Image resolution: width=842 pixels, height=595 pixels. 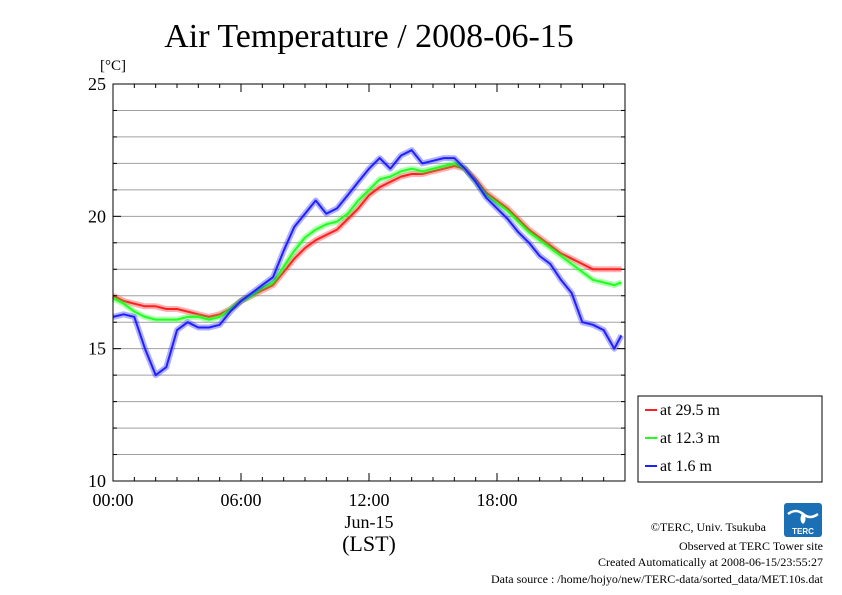 What do you see at coordinates (803, 531) in the screenshot?
I see `logo-text: TERC` at bounding box center [803, 531].